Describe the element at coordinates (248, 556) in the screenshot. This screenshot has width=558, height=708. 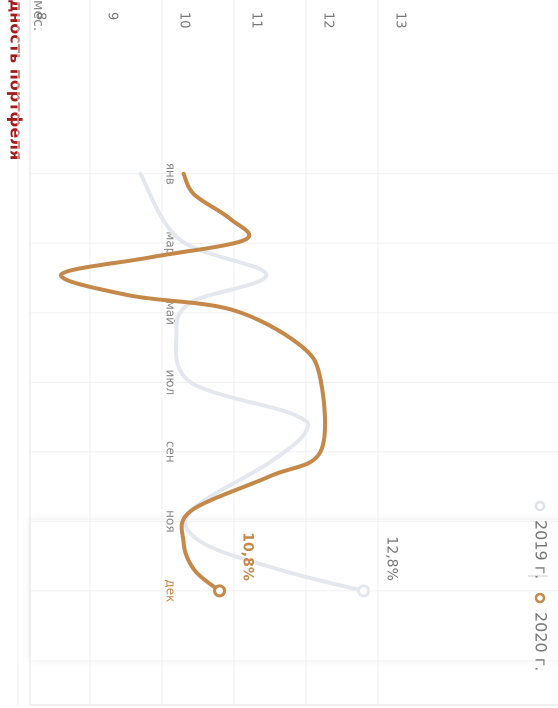
I see `data-label: 10,8%` at that location.